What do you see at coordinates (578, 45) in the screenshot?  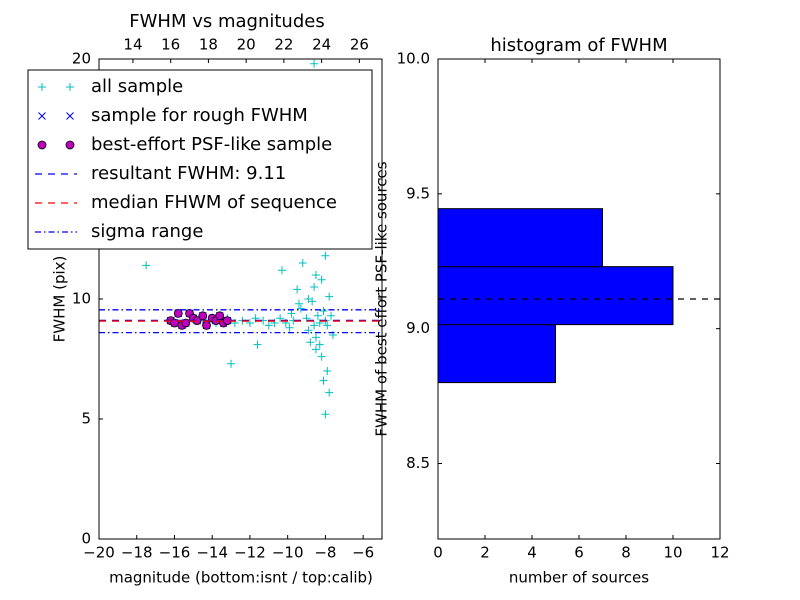 I see `right-title: histogram of FWHM` at bounding box center [578, 45].